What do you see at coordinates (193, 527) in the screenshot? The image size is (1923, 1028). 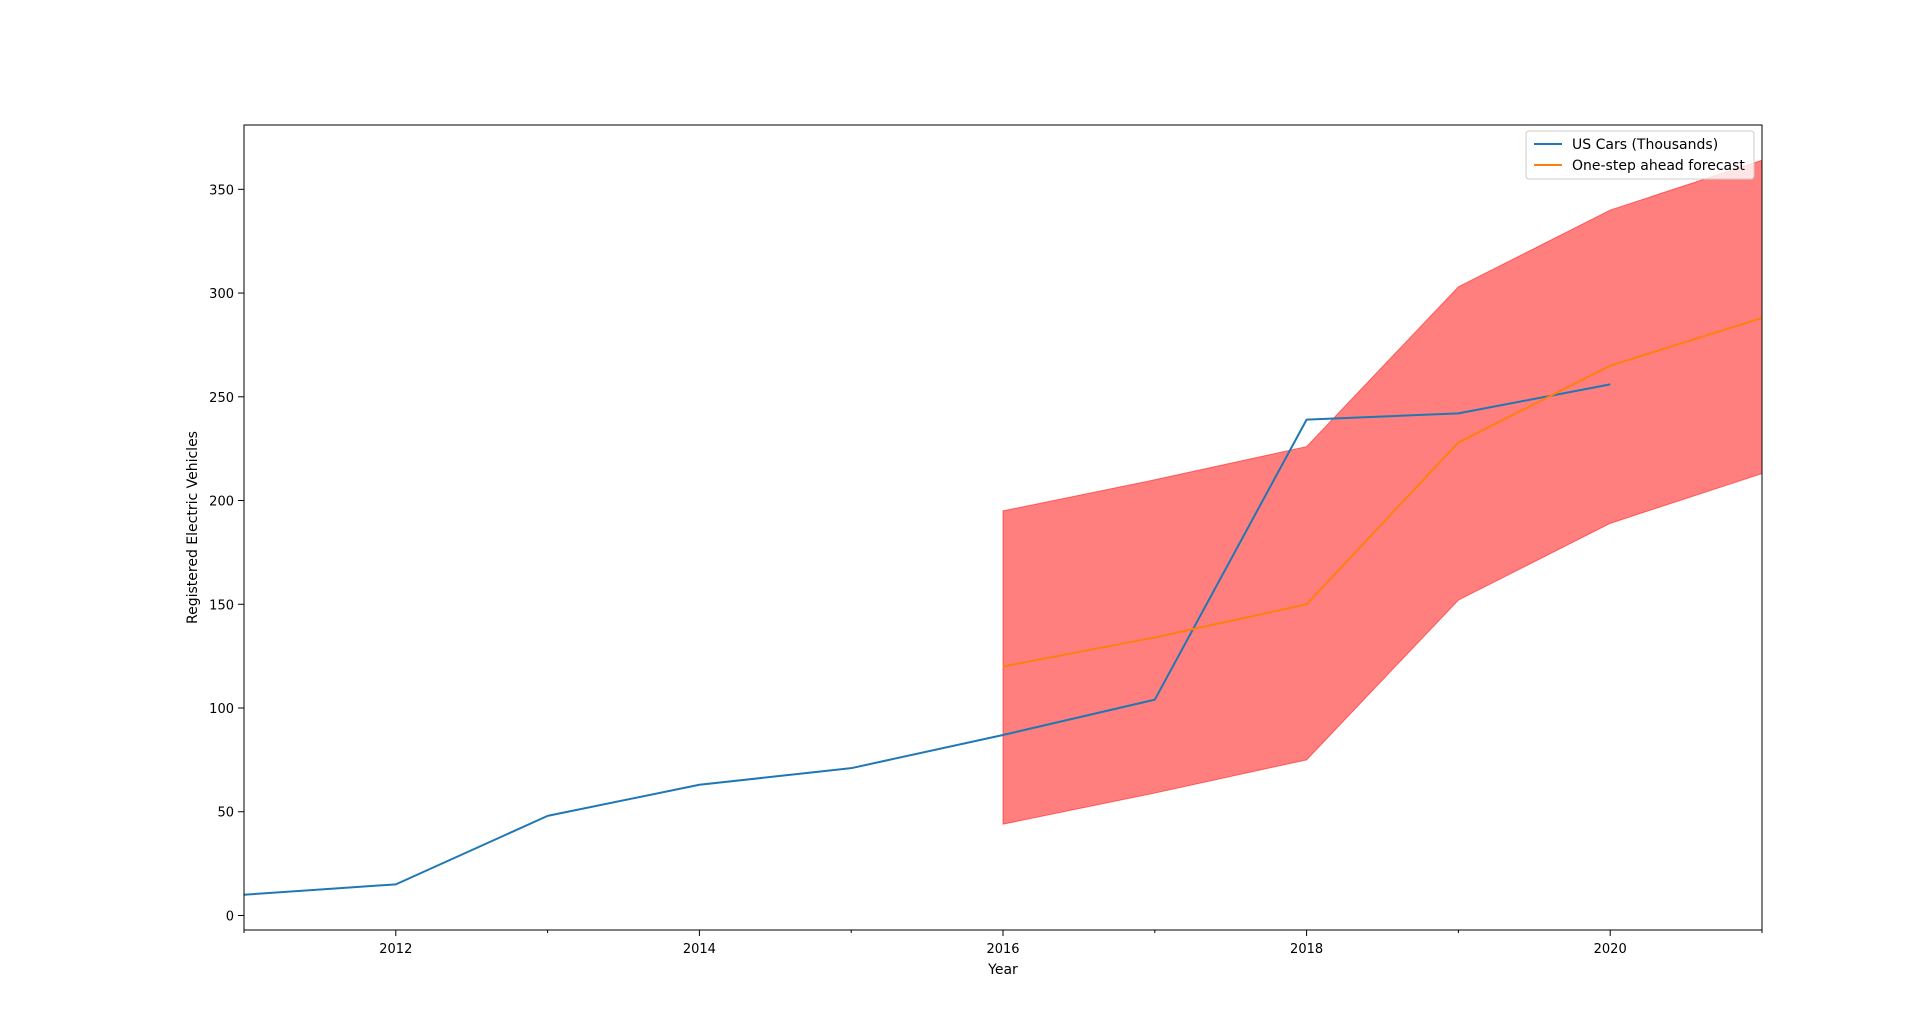 I see `y-axis-label: Registered Electric Vehicles` at bounding box center [193, 527].